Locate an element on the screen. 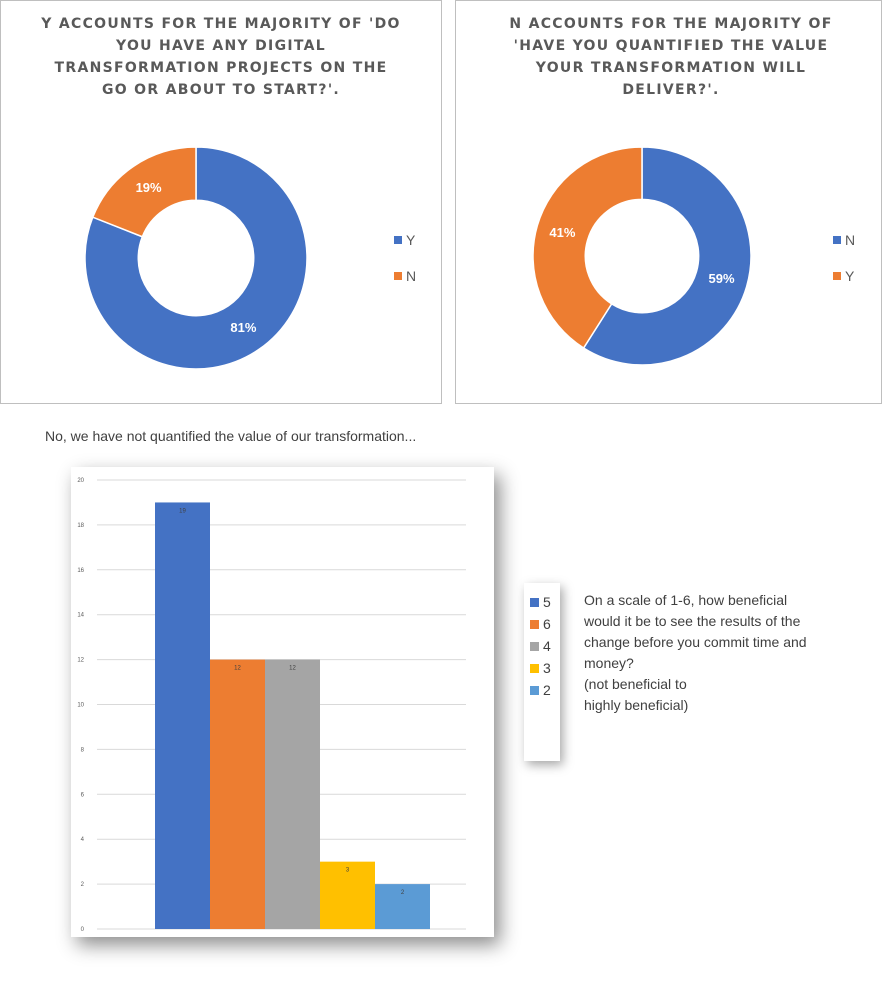  y-tick-label: 16 is located at coordinates (80, 571).